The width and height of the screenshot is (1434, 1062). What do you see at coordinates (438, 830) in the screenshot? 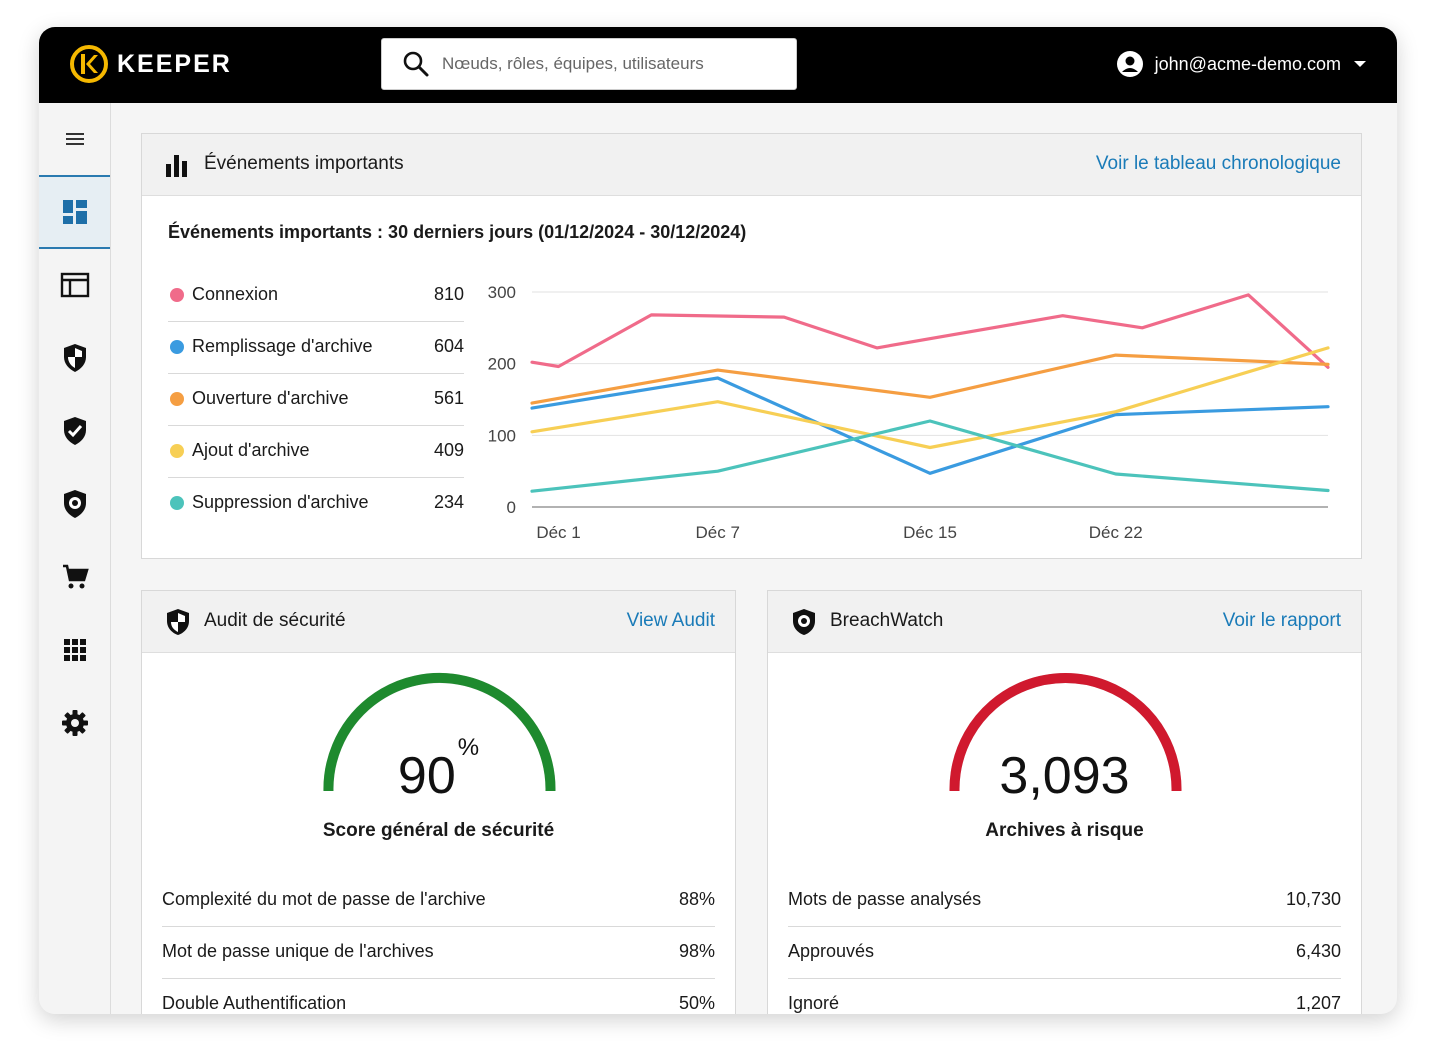
I see `security-score-label: Score général de sécurité` at bounding box center [438, 830].